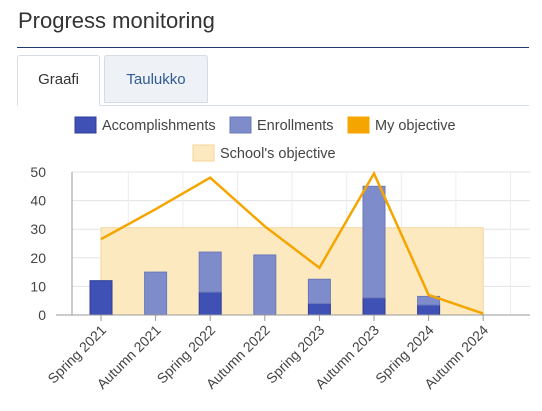  Describe the element at coordinates (156, 79) in the screenshot. I see `tab-taulukko: Taulukko` at that location.